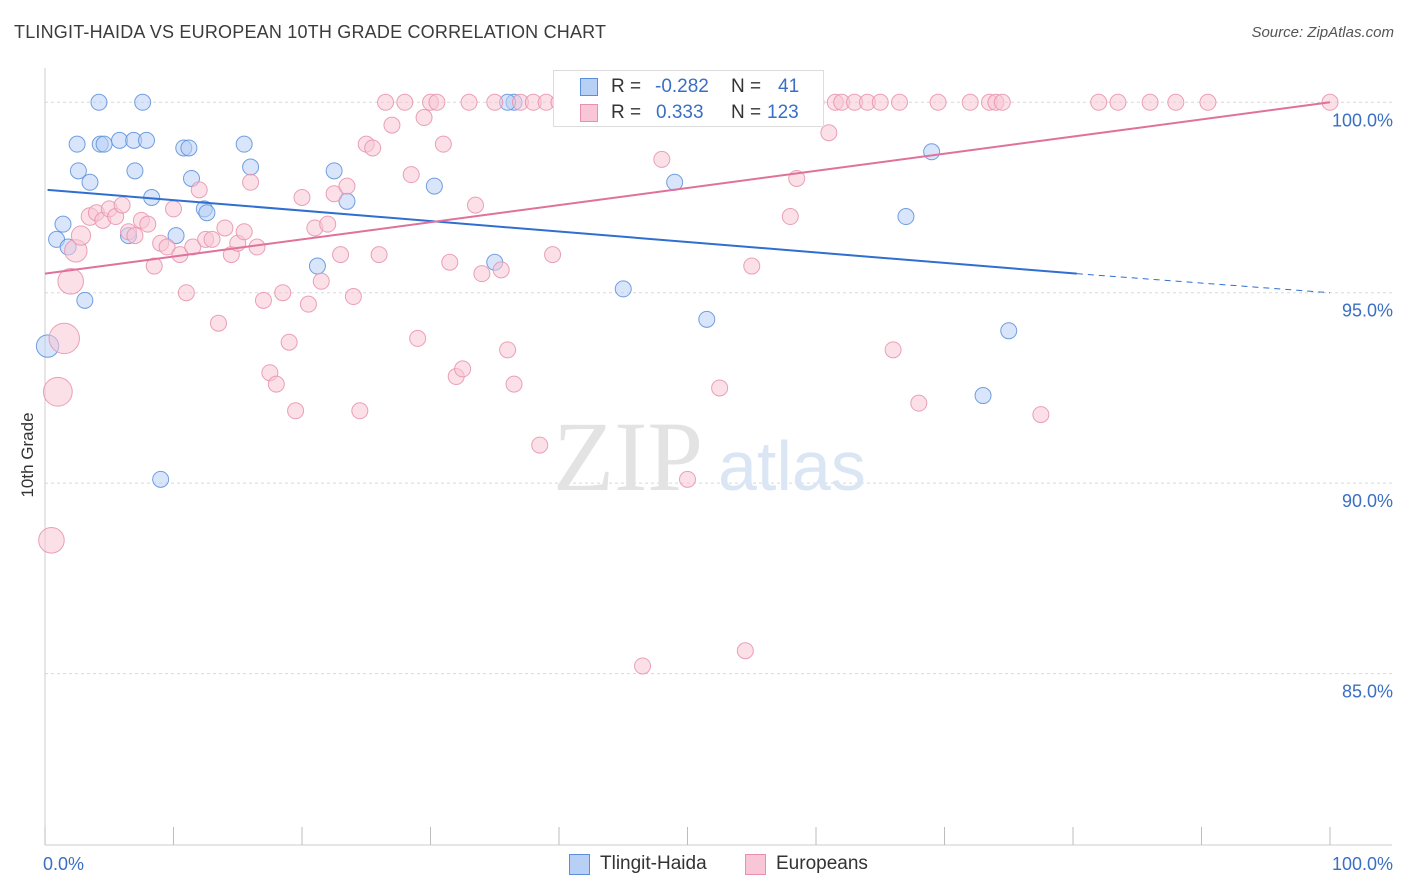 This screenshot has height=892, width=1406. I want to click on source-label: Source: ZipAtlas.com, so click(1322, 32).